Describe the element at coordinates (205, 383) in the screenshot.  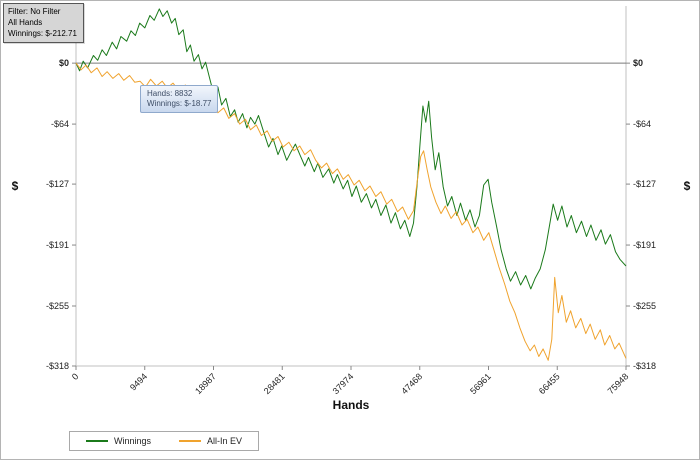
I see `x-tick-label: 18987` at that location.